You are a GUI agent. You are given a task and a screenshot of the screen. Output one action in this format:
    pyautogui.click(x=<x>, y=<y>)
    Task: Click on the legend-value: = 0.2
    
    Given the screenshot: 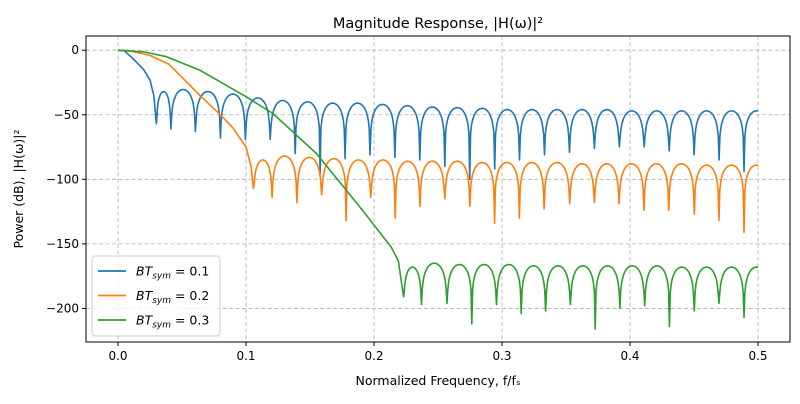 What is the action you would take?
    pyautogui.click(x=190, y=295)
    